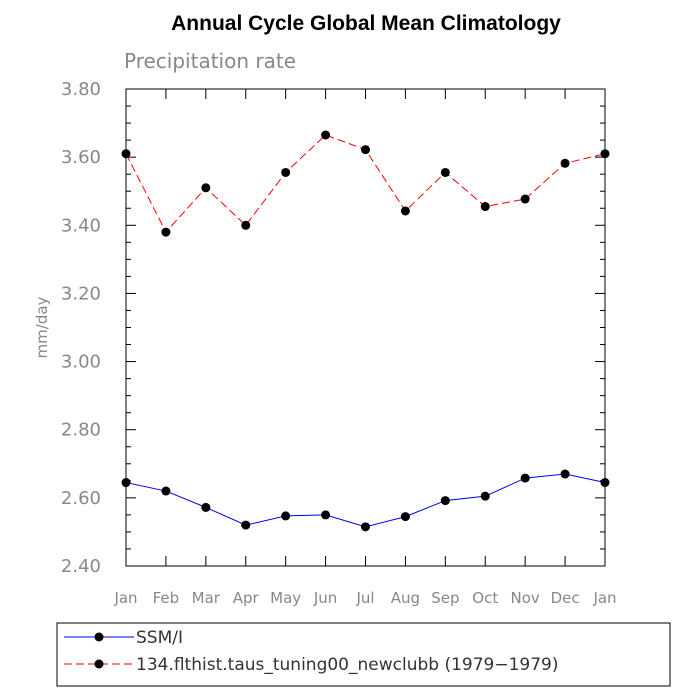 This screenshot has width=700, height=700. I want to click on y-tick-label: 2.40, so click(81, 566).